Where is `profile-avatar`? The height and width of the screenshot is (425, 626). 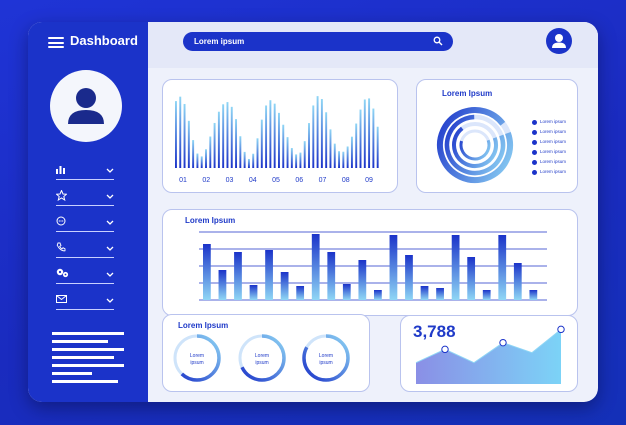 profile-avatar is located at coordinates (86, 106).